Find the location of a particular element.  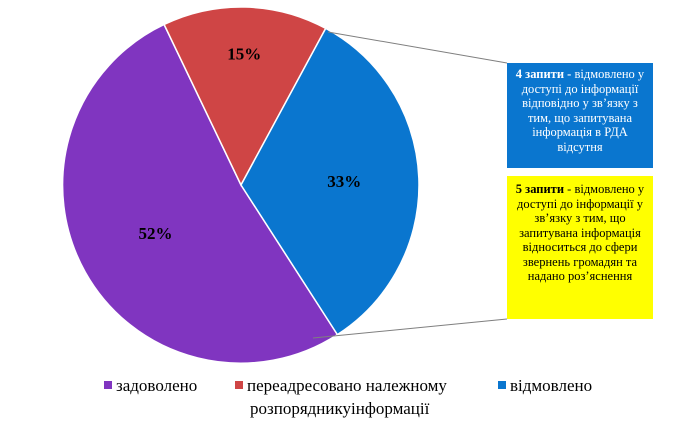

slice-label-refused: 33% is located at coordinates (344, 181).